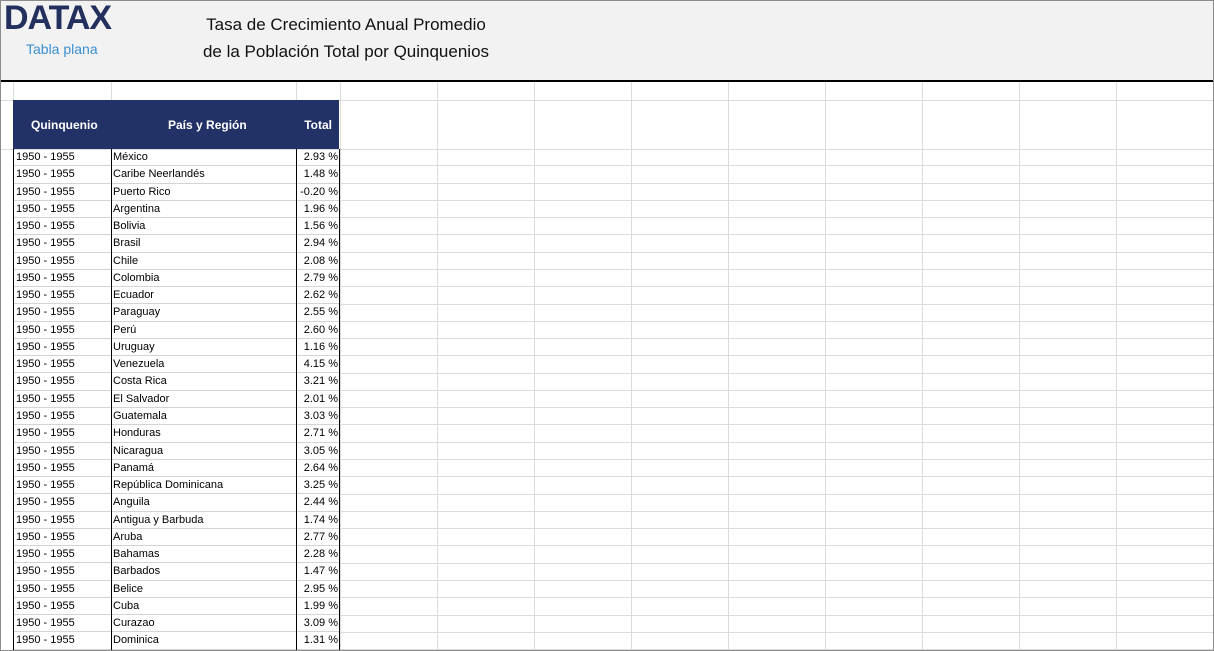  What do you see at coordinates (168, 485) in the screenshot?
I see `cell-pais: República Dominicana` at bounding box center [168, 485].